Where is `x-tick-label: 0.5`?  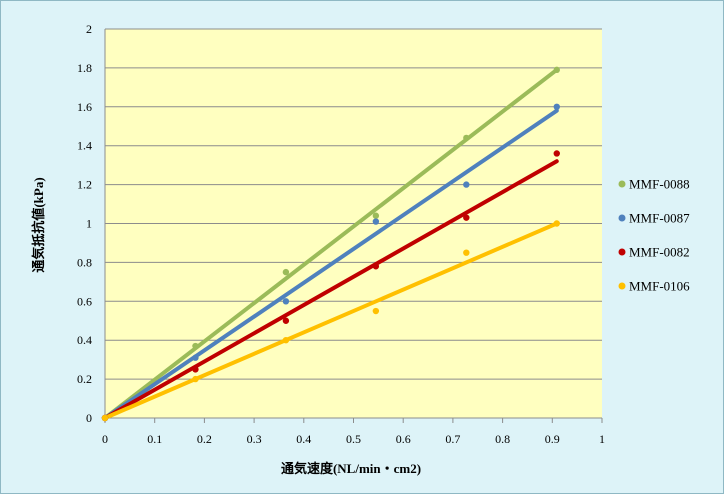
x-tick-label: 0.5 is located at coordinates (353, 439).